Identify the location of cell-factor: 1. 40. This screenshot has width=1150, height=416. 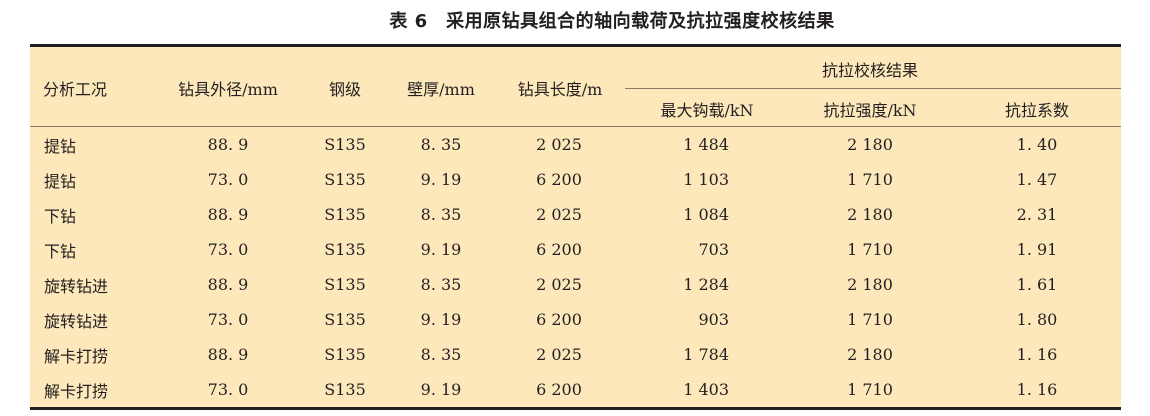
(1037, 144).